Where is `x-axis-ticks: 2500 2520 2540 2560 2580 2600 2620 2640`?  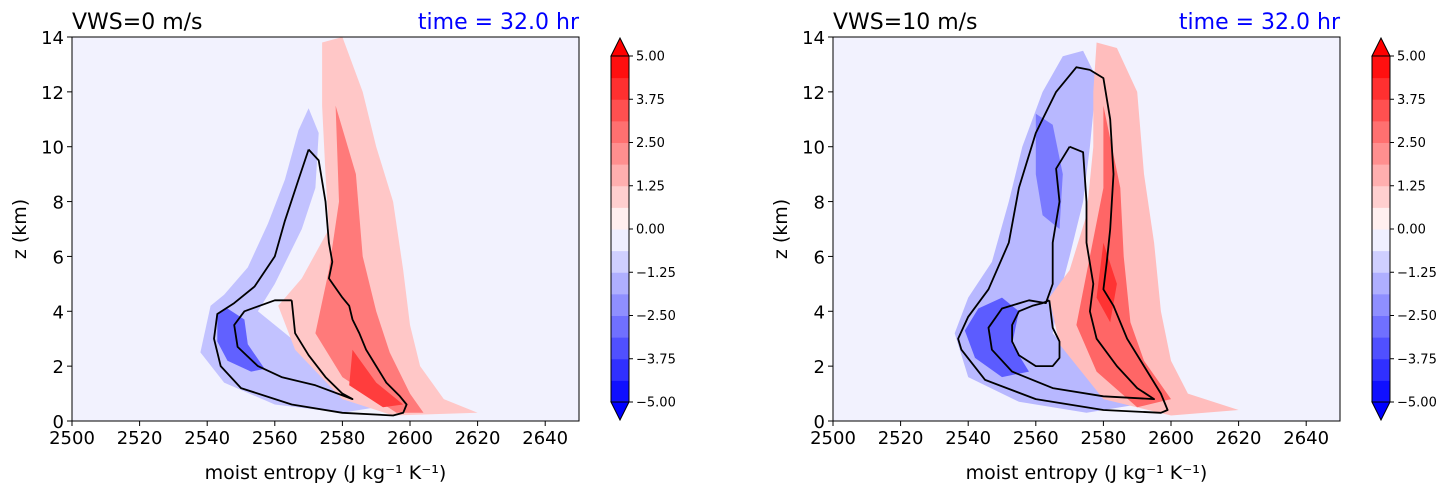 x-axis-ticks: 2500 2520 2540 2560 2580 2600 2620 2640 is located at coordinates (1069, 435).